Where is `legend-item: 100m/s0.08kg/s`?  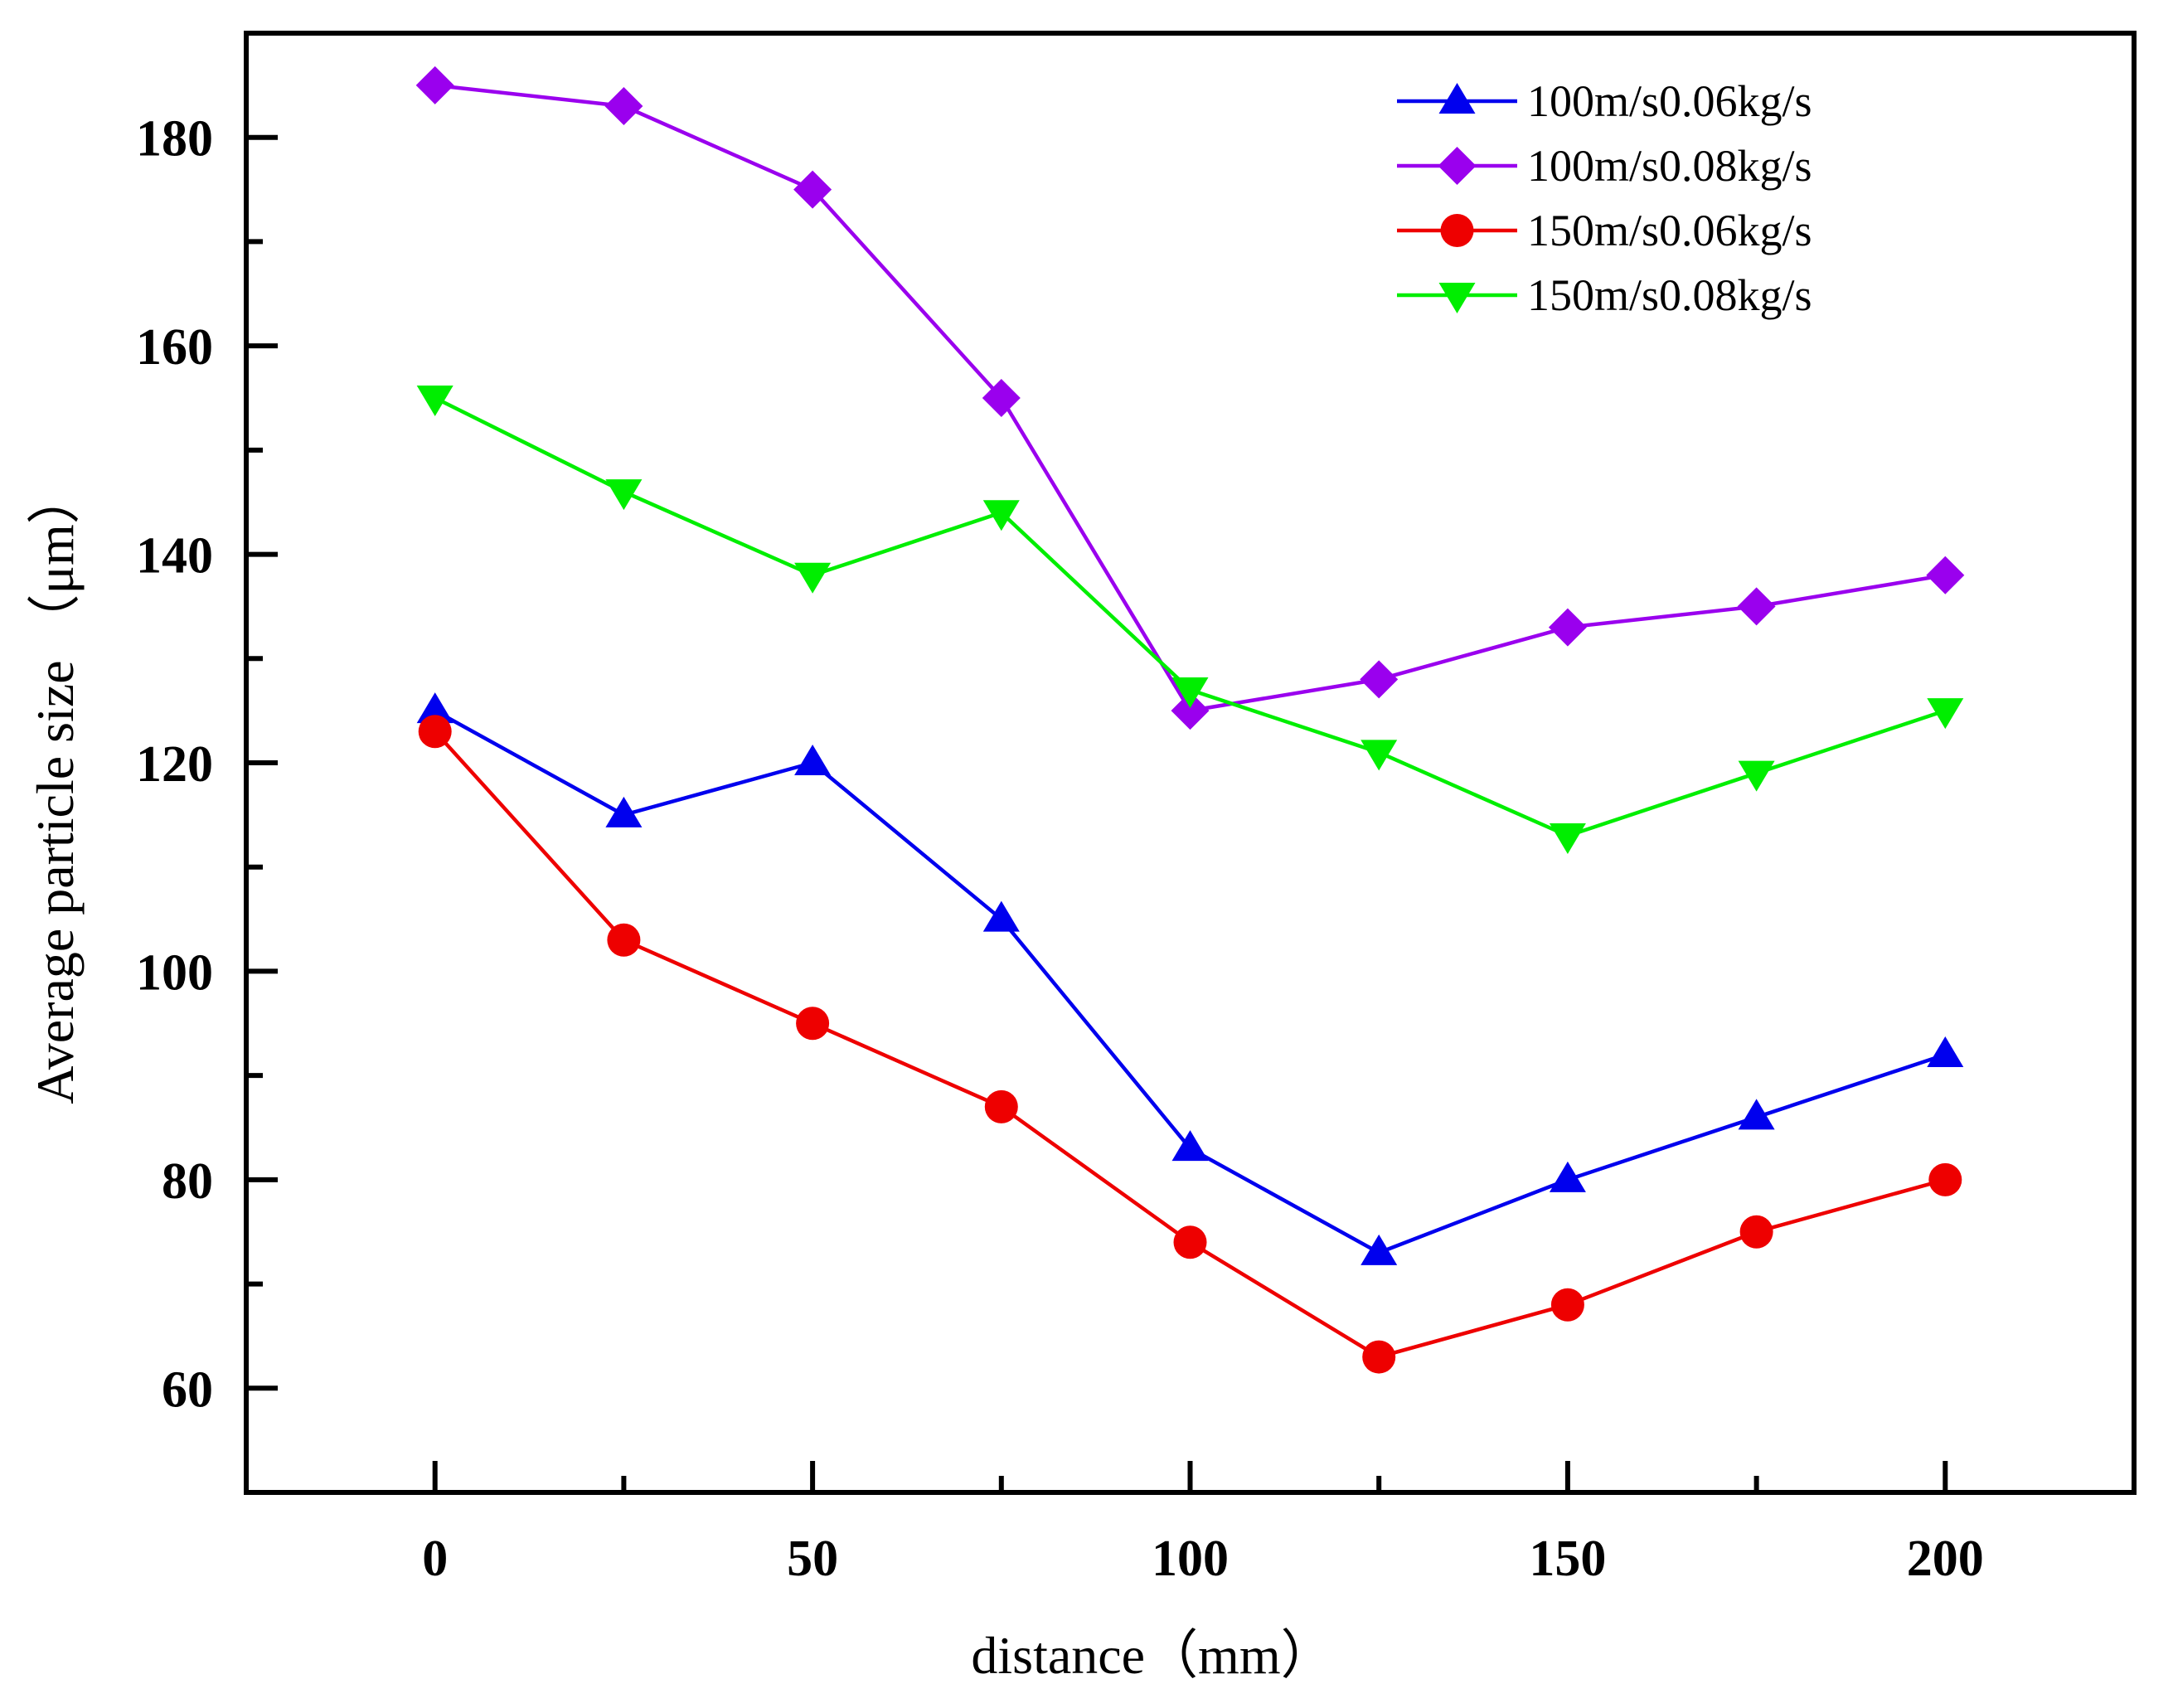
legend-item: 100m/s0.08kg/s is located at coordinates (1604, 166).